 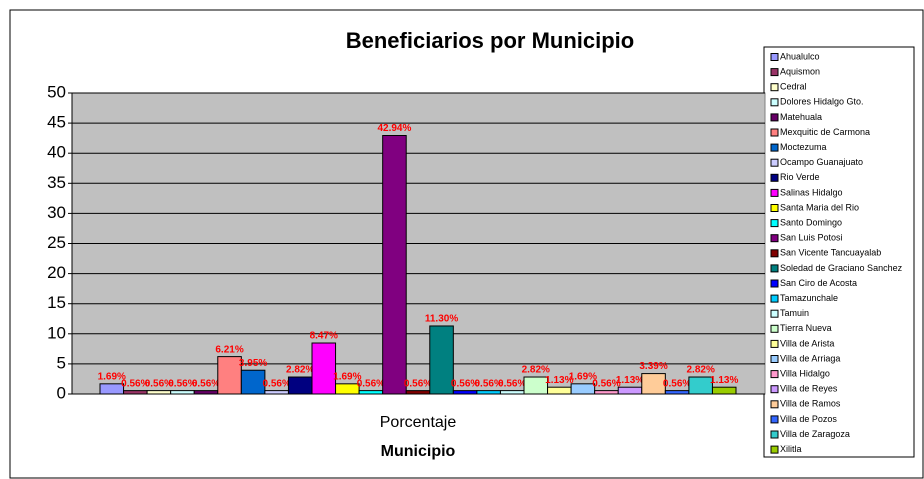 I want to click on data-label: 6.21%, so click(x=229, y=349).